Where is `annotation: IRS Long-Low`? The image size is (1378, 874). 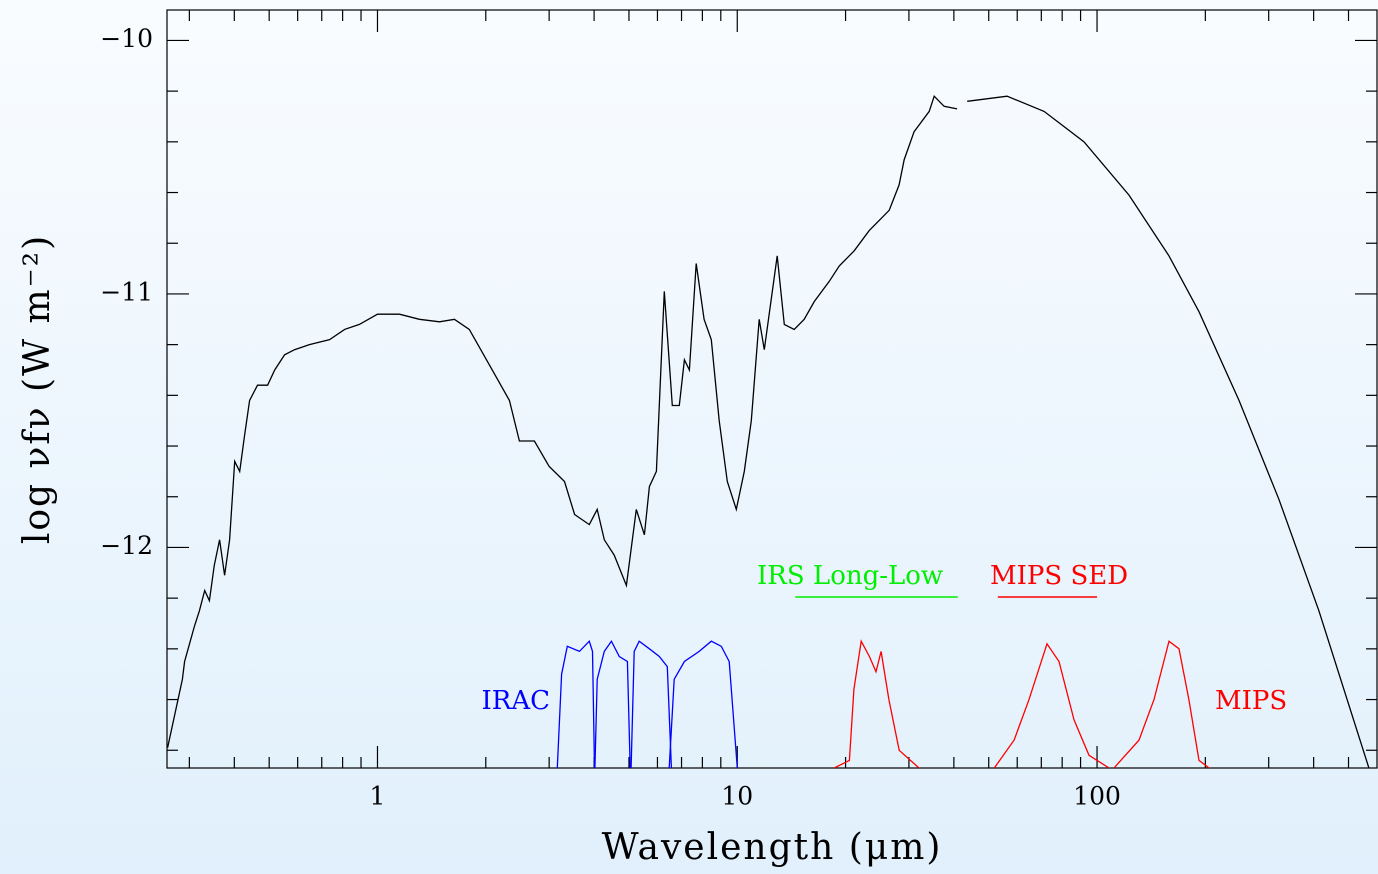
annotation: IRS Long-Low is located at coordinates (850, 576).